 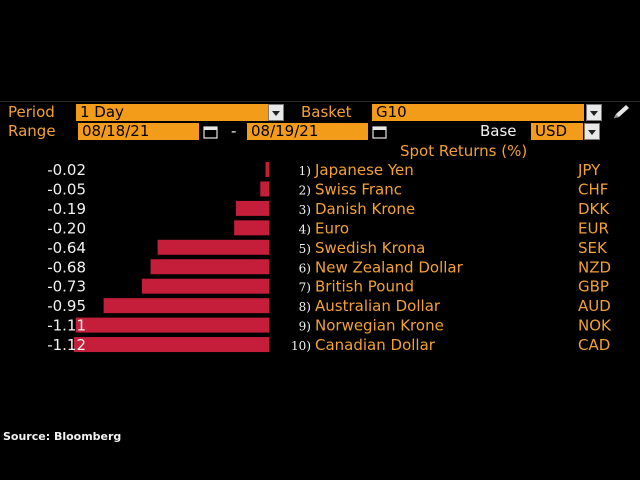 I want to click on rank-label: 2), so click(x=305, y=190).